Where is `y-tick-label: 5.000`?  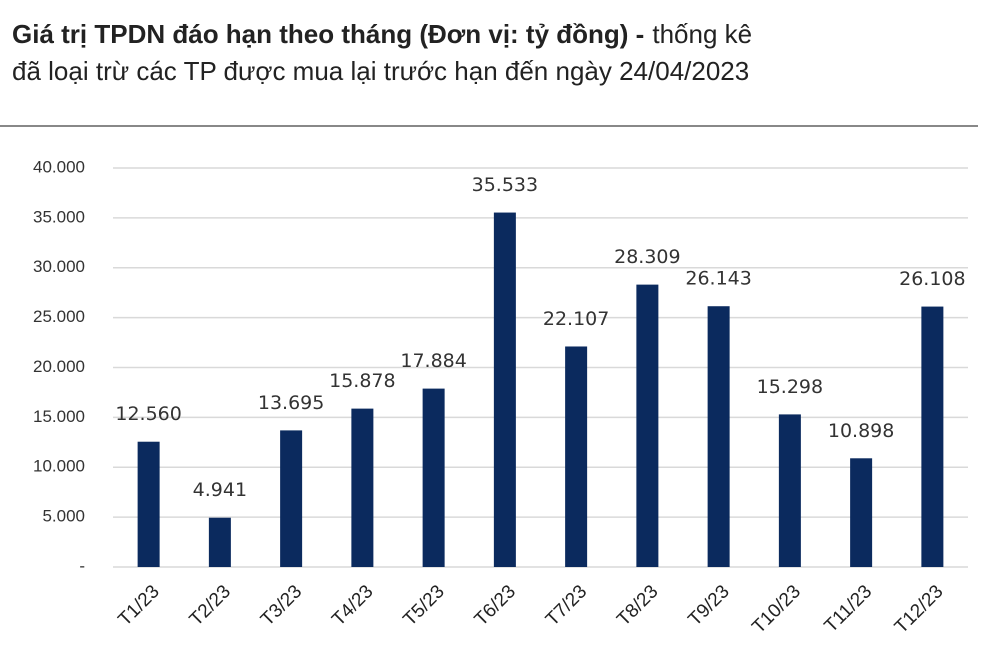
y-tick-label: 5.000 is located at coordinates (63, 516).